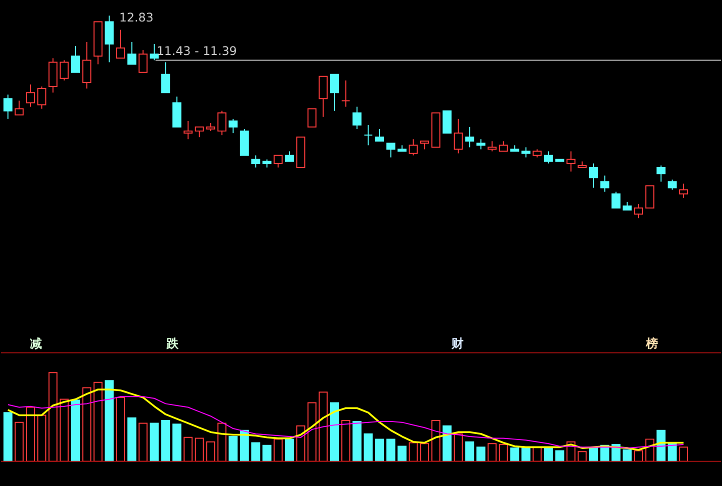 Image resolution: width=722 pixels, height=486 pixels. I want to click on text: 财, so click(457, 343).